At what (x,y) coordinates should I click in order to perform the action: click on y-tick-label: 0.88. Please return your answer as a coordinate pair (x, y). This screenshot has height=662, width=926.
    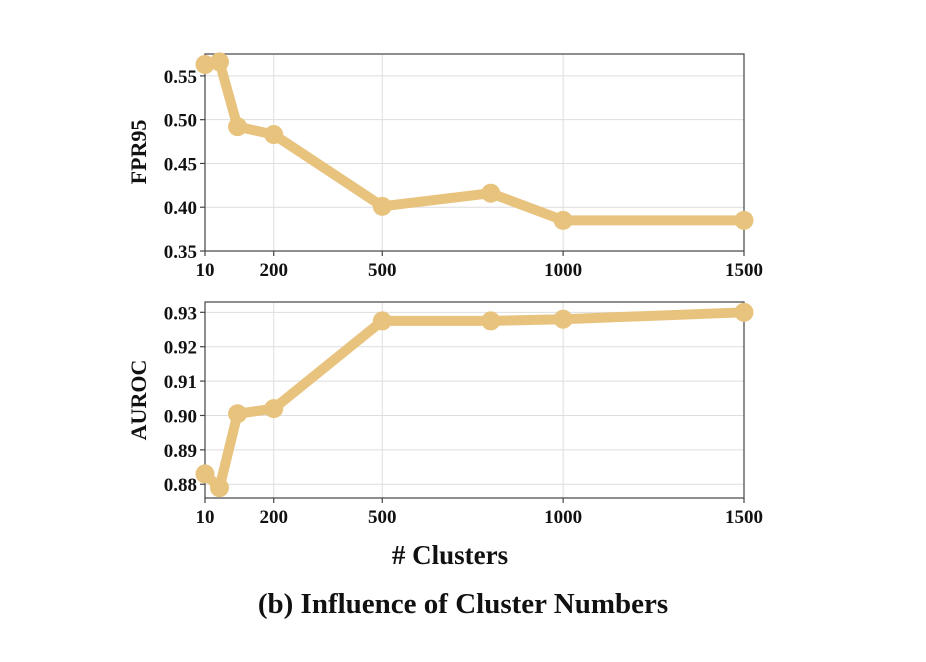
    Looking at the image, I should click on (180, 485).